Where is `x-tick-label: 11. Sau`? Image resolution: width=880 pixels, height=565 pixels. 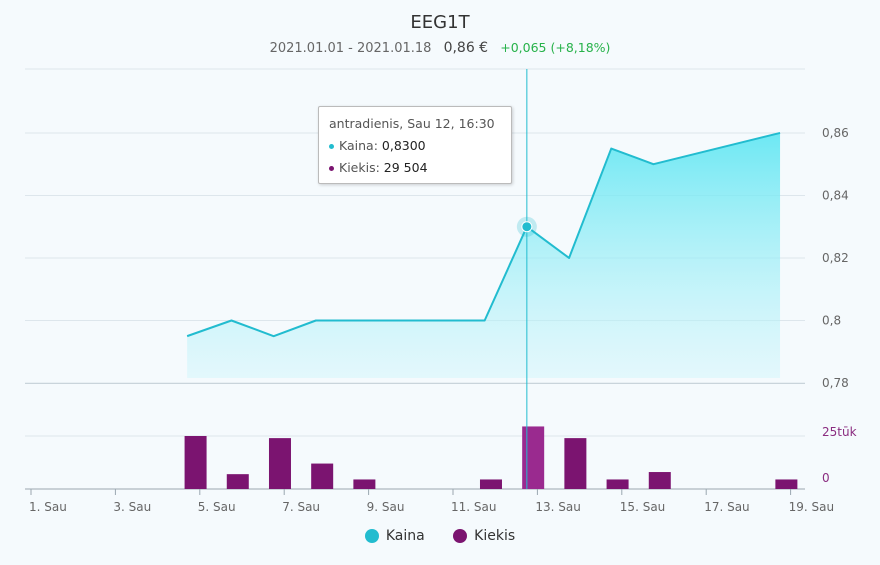
x-tick-label: 11. Sau is located at coordinates (473, 507).